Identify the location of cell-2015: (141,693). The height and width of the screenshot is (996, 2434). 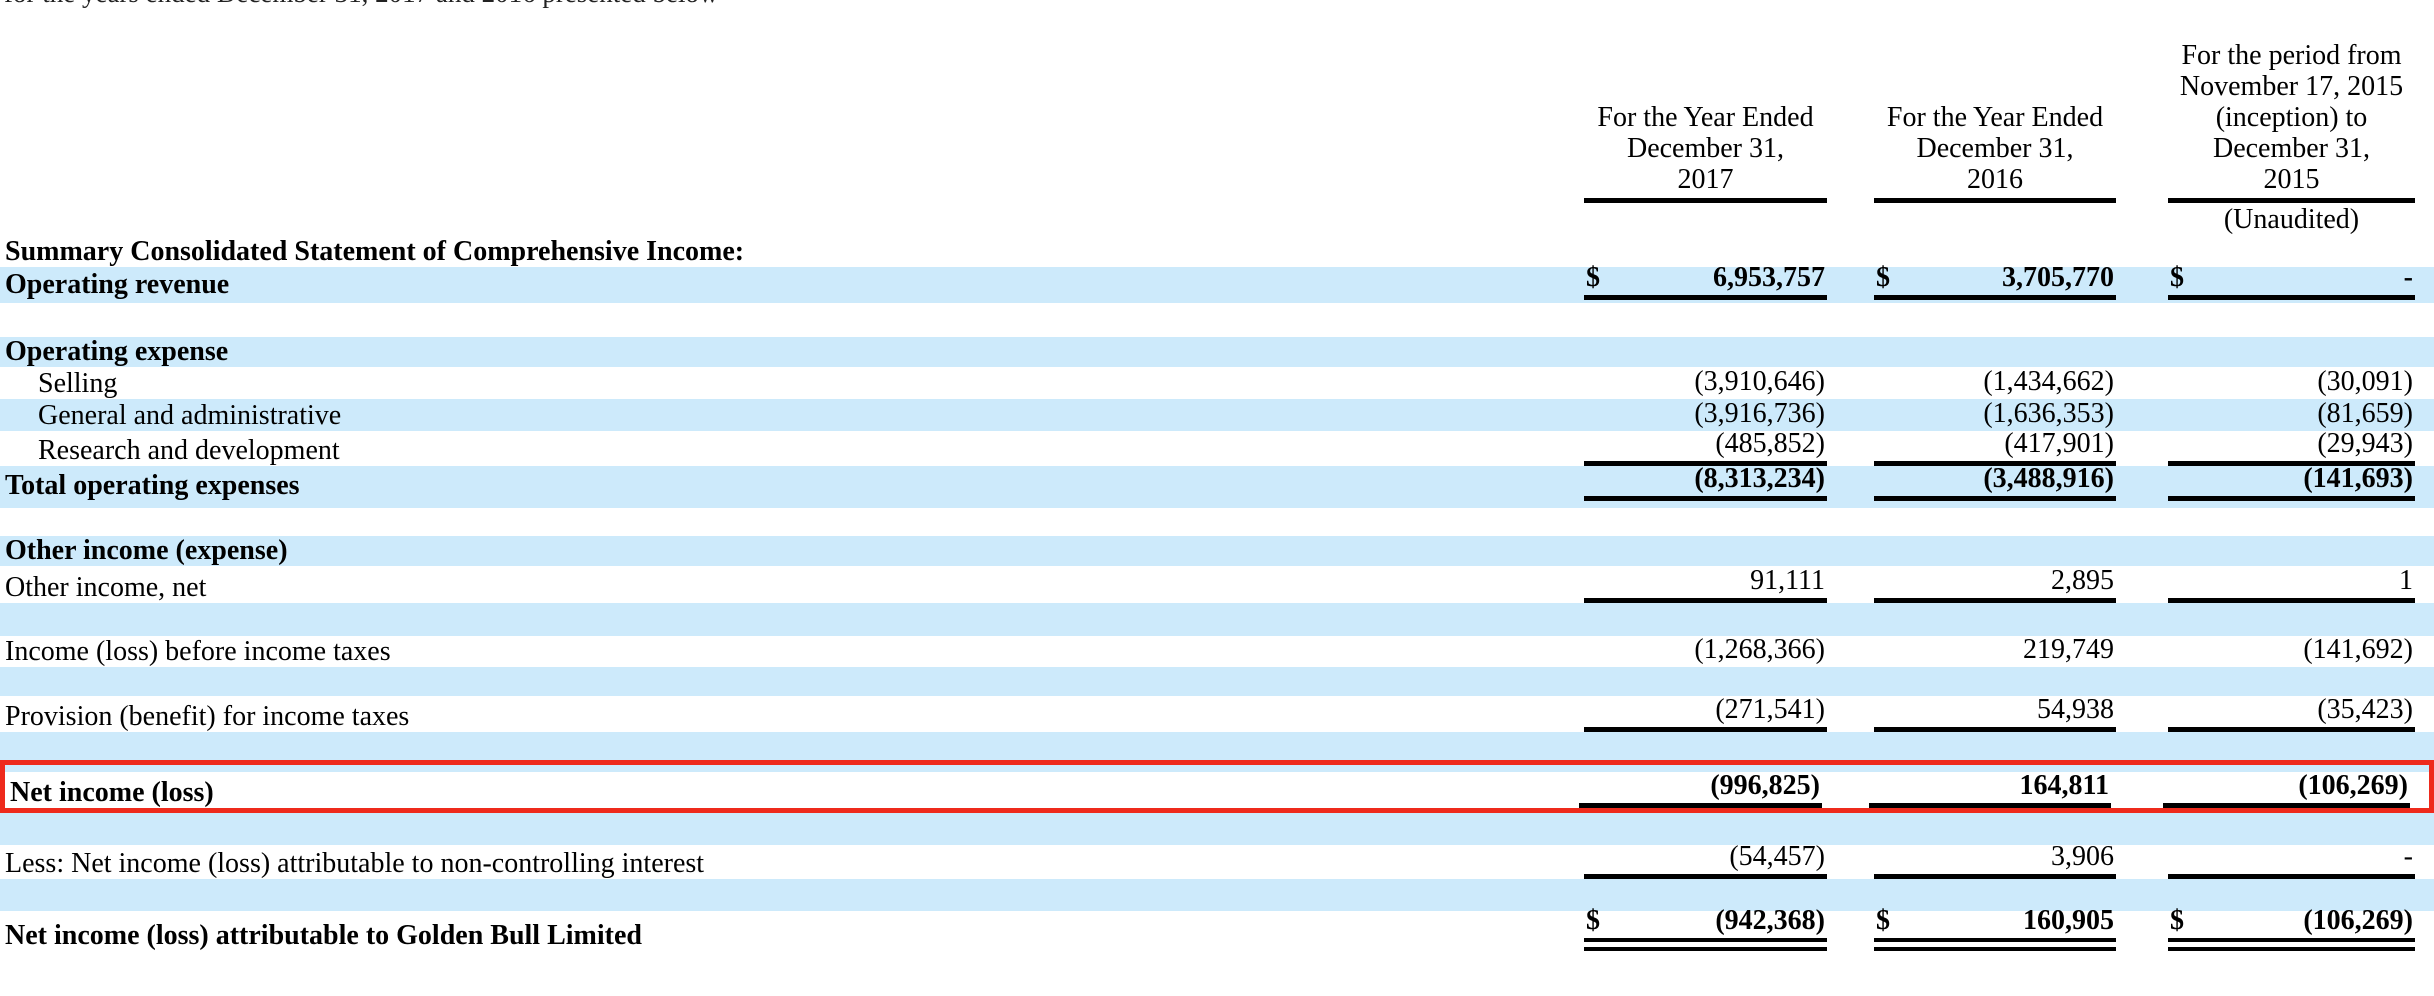
(2291, 482).